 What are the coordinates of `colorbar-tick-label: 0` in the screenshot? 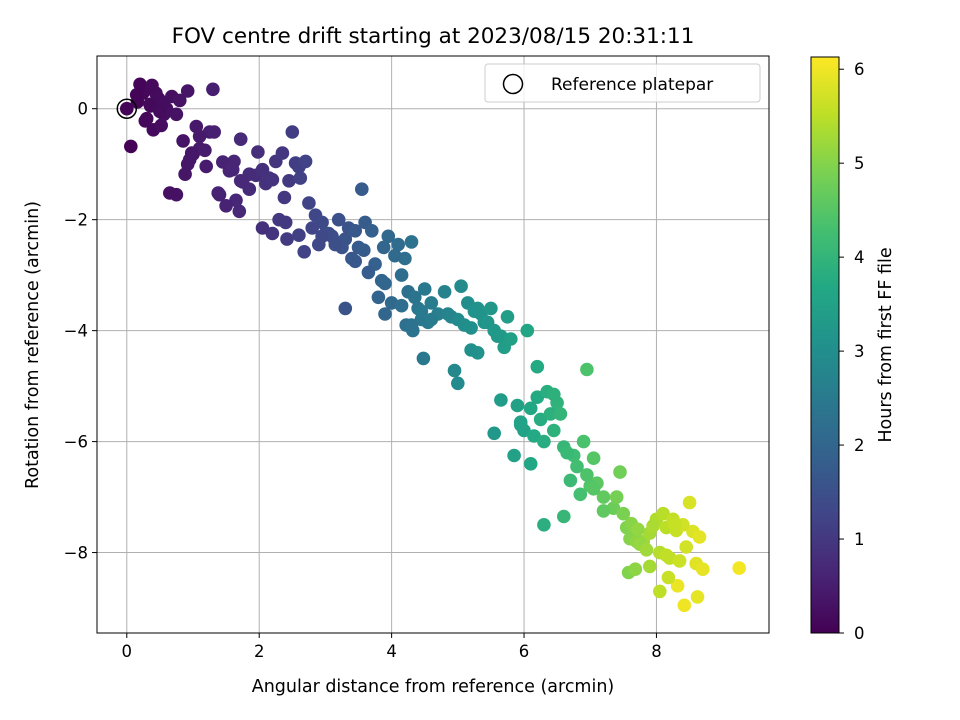 It's located at (859, 633).